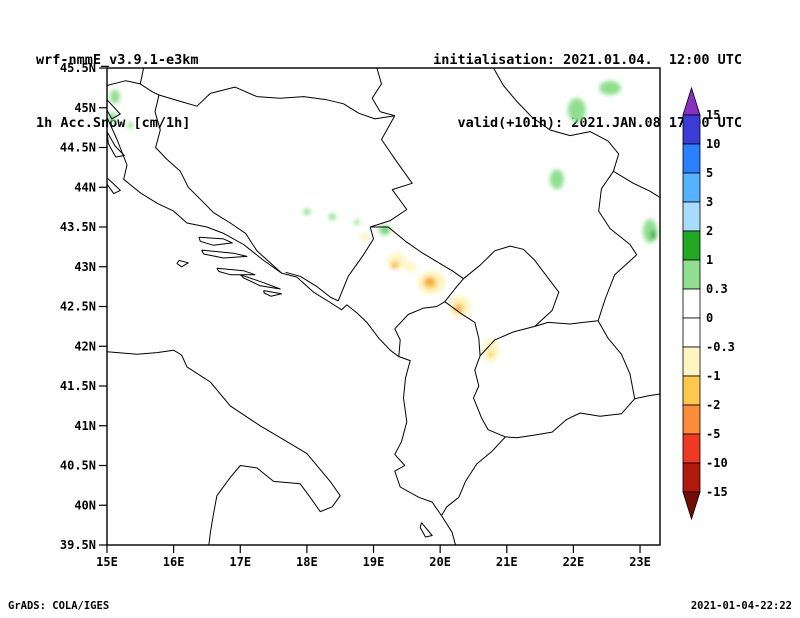  Describe the element at coordinates (741, 606) in the screenshot. I see `creation-timestamp: 2021-01-04-22:22` at that location.